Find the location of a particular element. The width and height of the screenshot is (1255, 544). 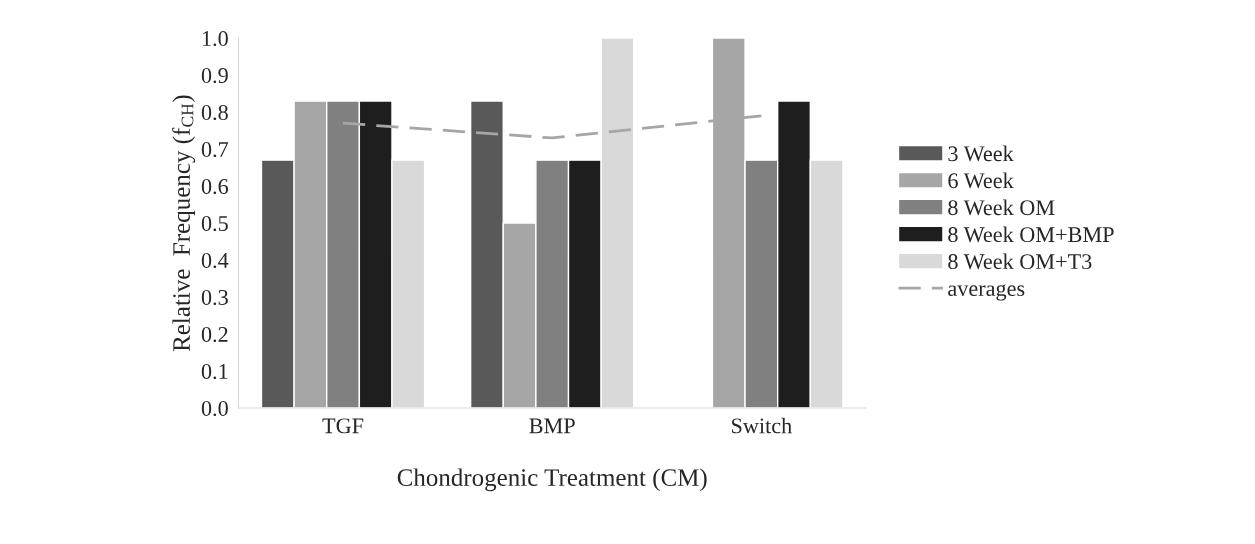

legend-label: 3 Week is located at coordinates (981, 153).